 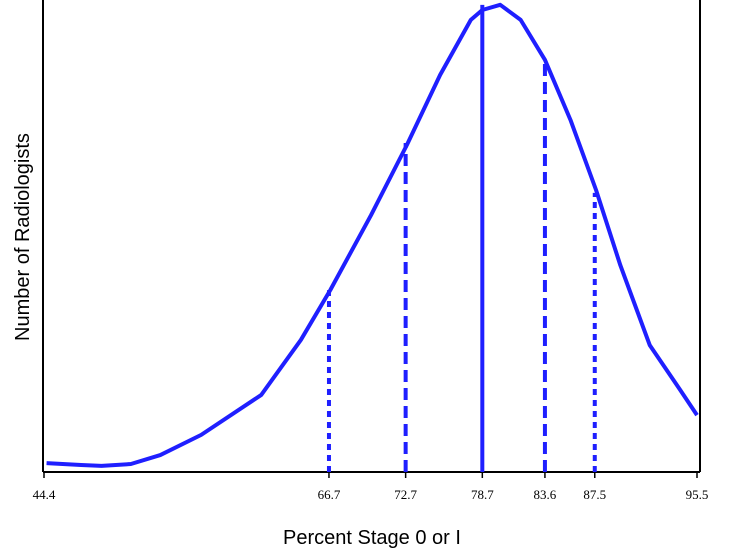 I want to click on x-tick-label: 87.5, so click(x=594, y=494).